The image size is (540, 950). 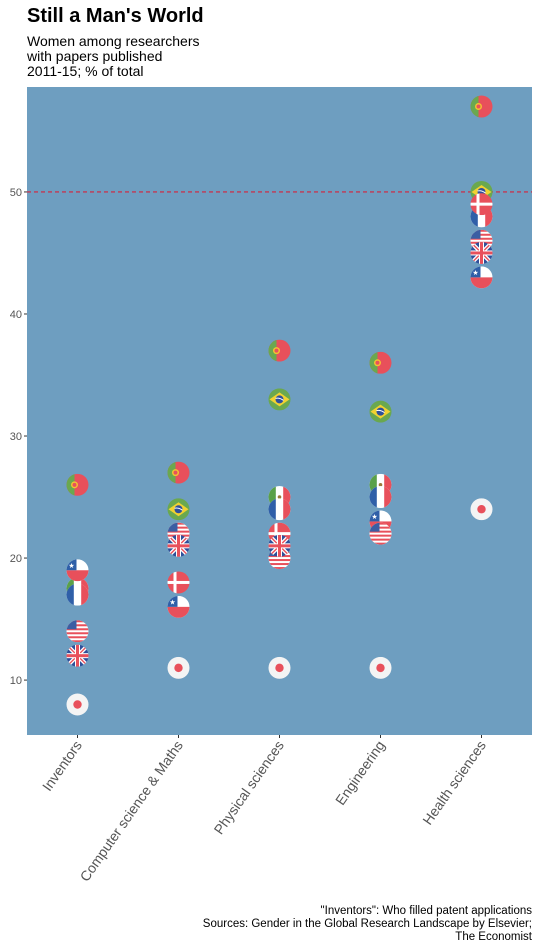 I want to click on x-tick-label: Health sciences, so click(x=454, y=783).